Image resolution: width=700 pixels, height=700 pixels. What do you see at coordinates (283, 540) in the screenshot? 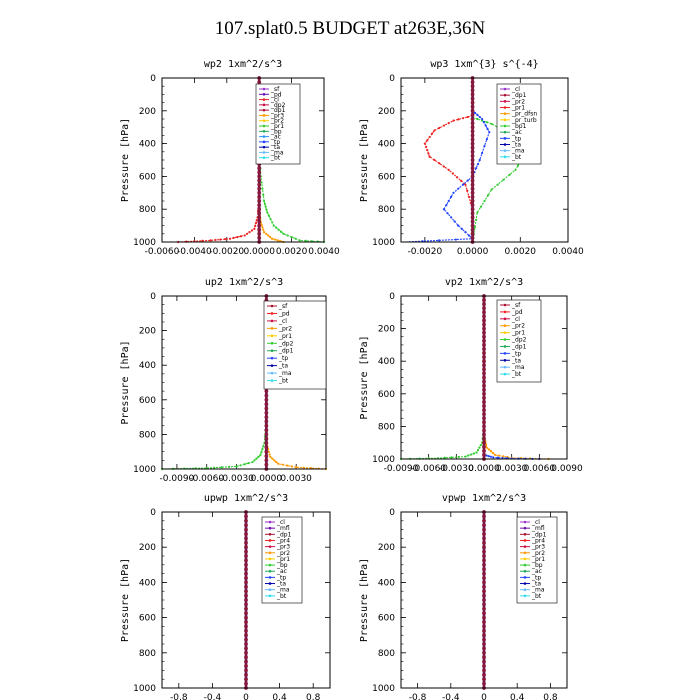
I see `legend-label: _pr4` at bounding box center [283, 540].